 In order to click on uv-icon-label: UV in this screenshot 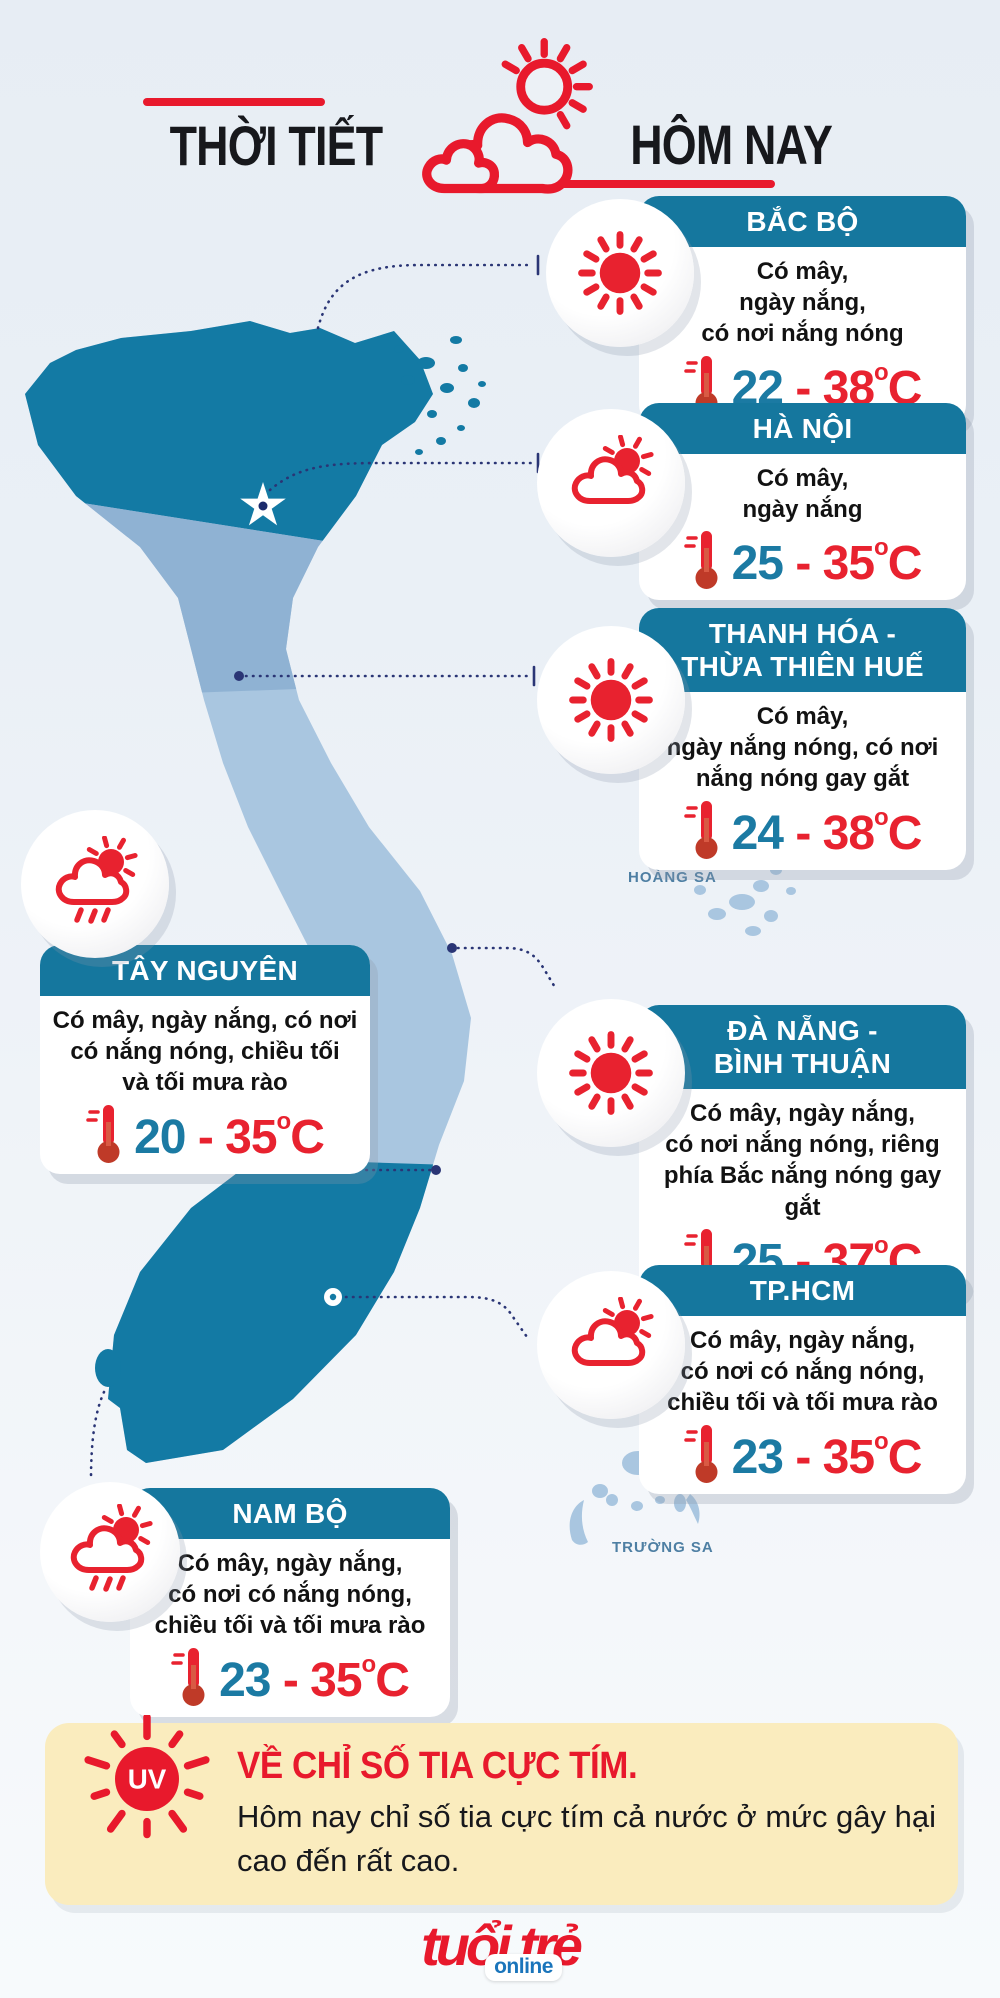, I will do `click(147, 1779)`.